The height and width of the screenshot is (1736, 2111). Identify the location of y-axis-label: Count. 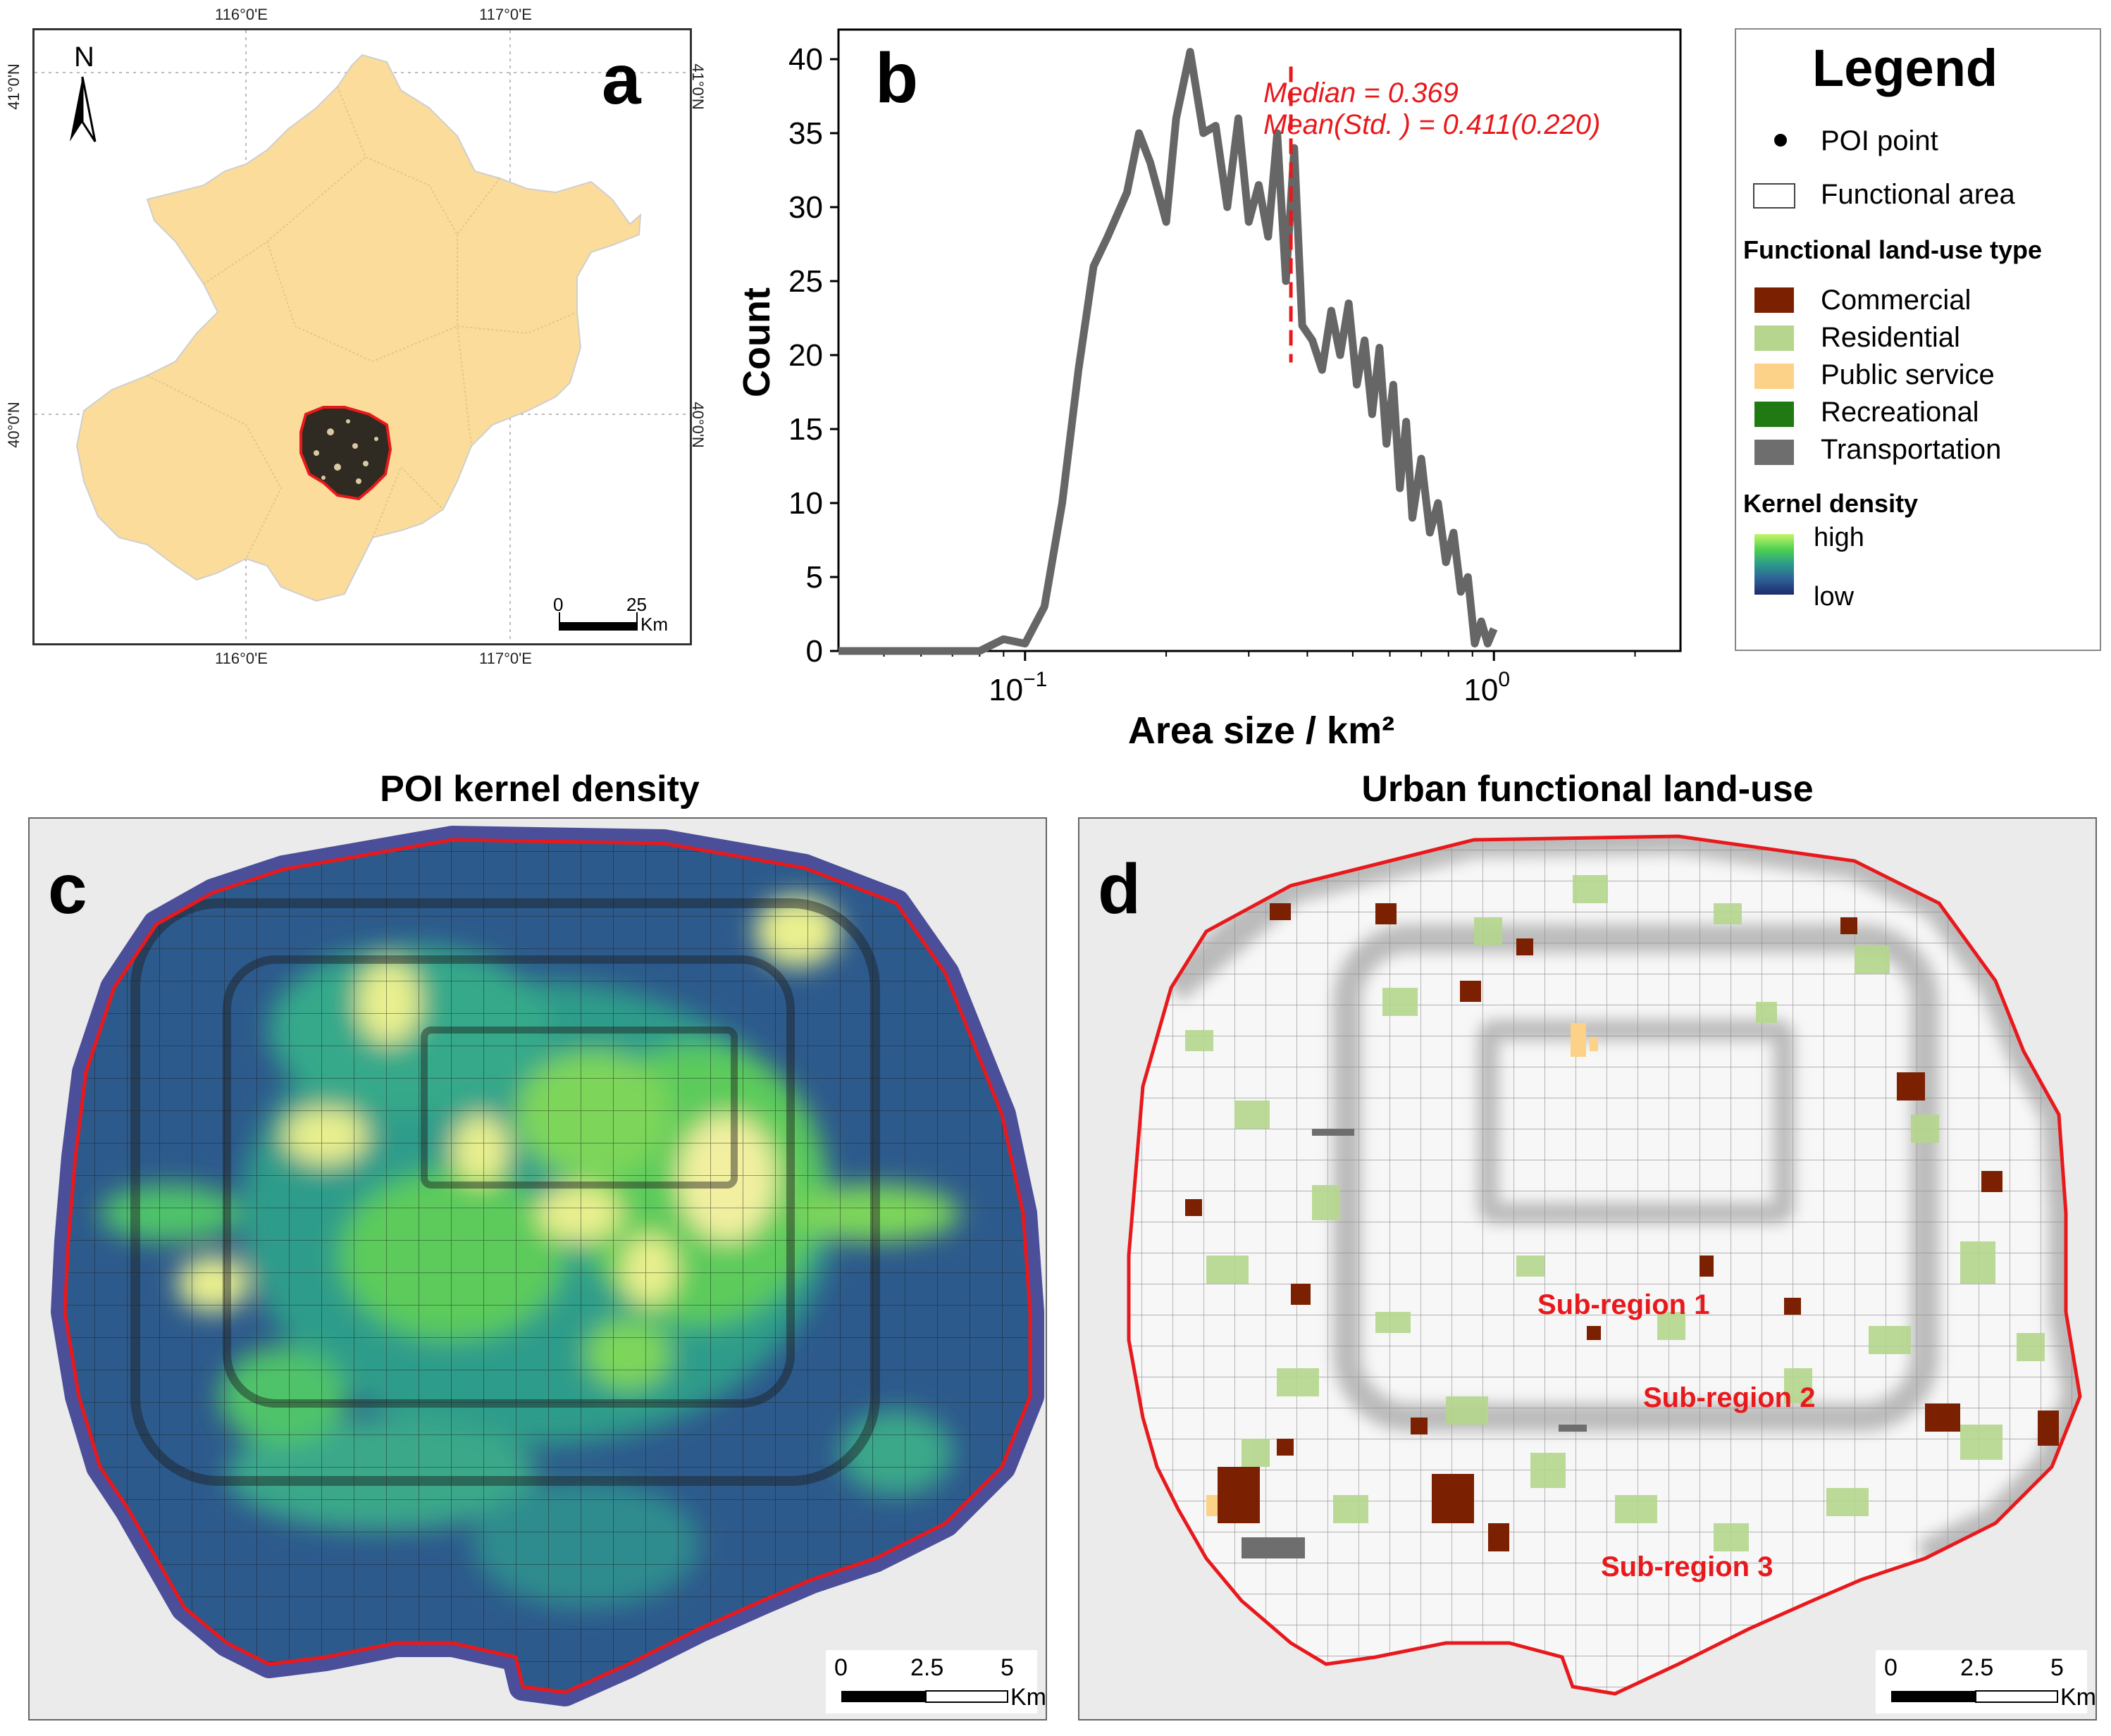
(757, 342).